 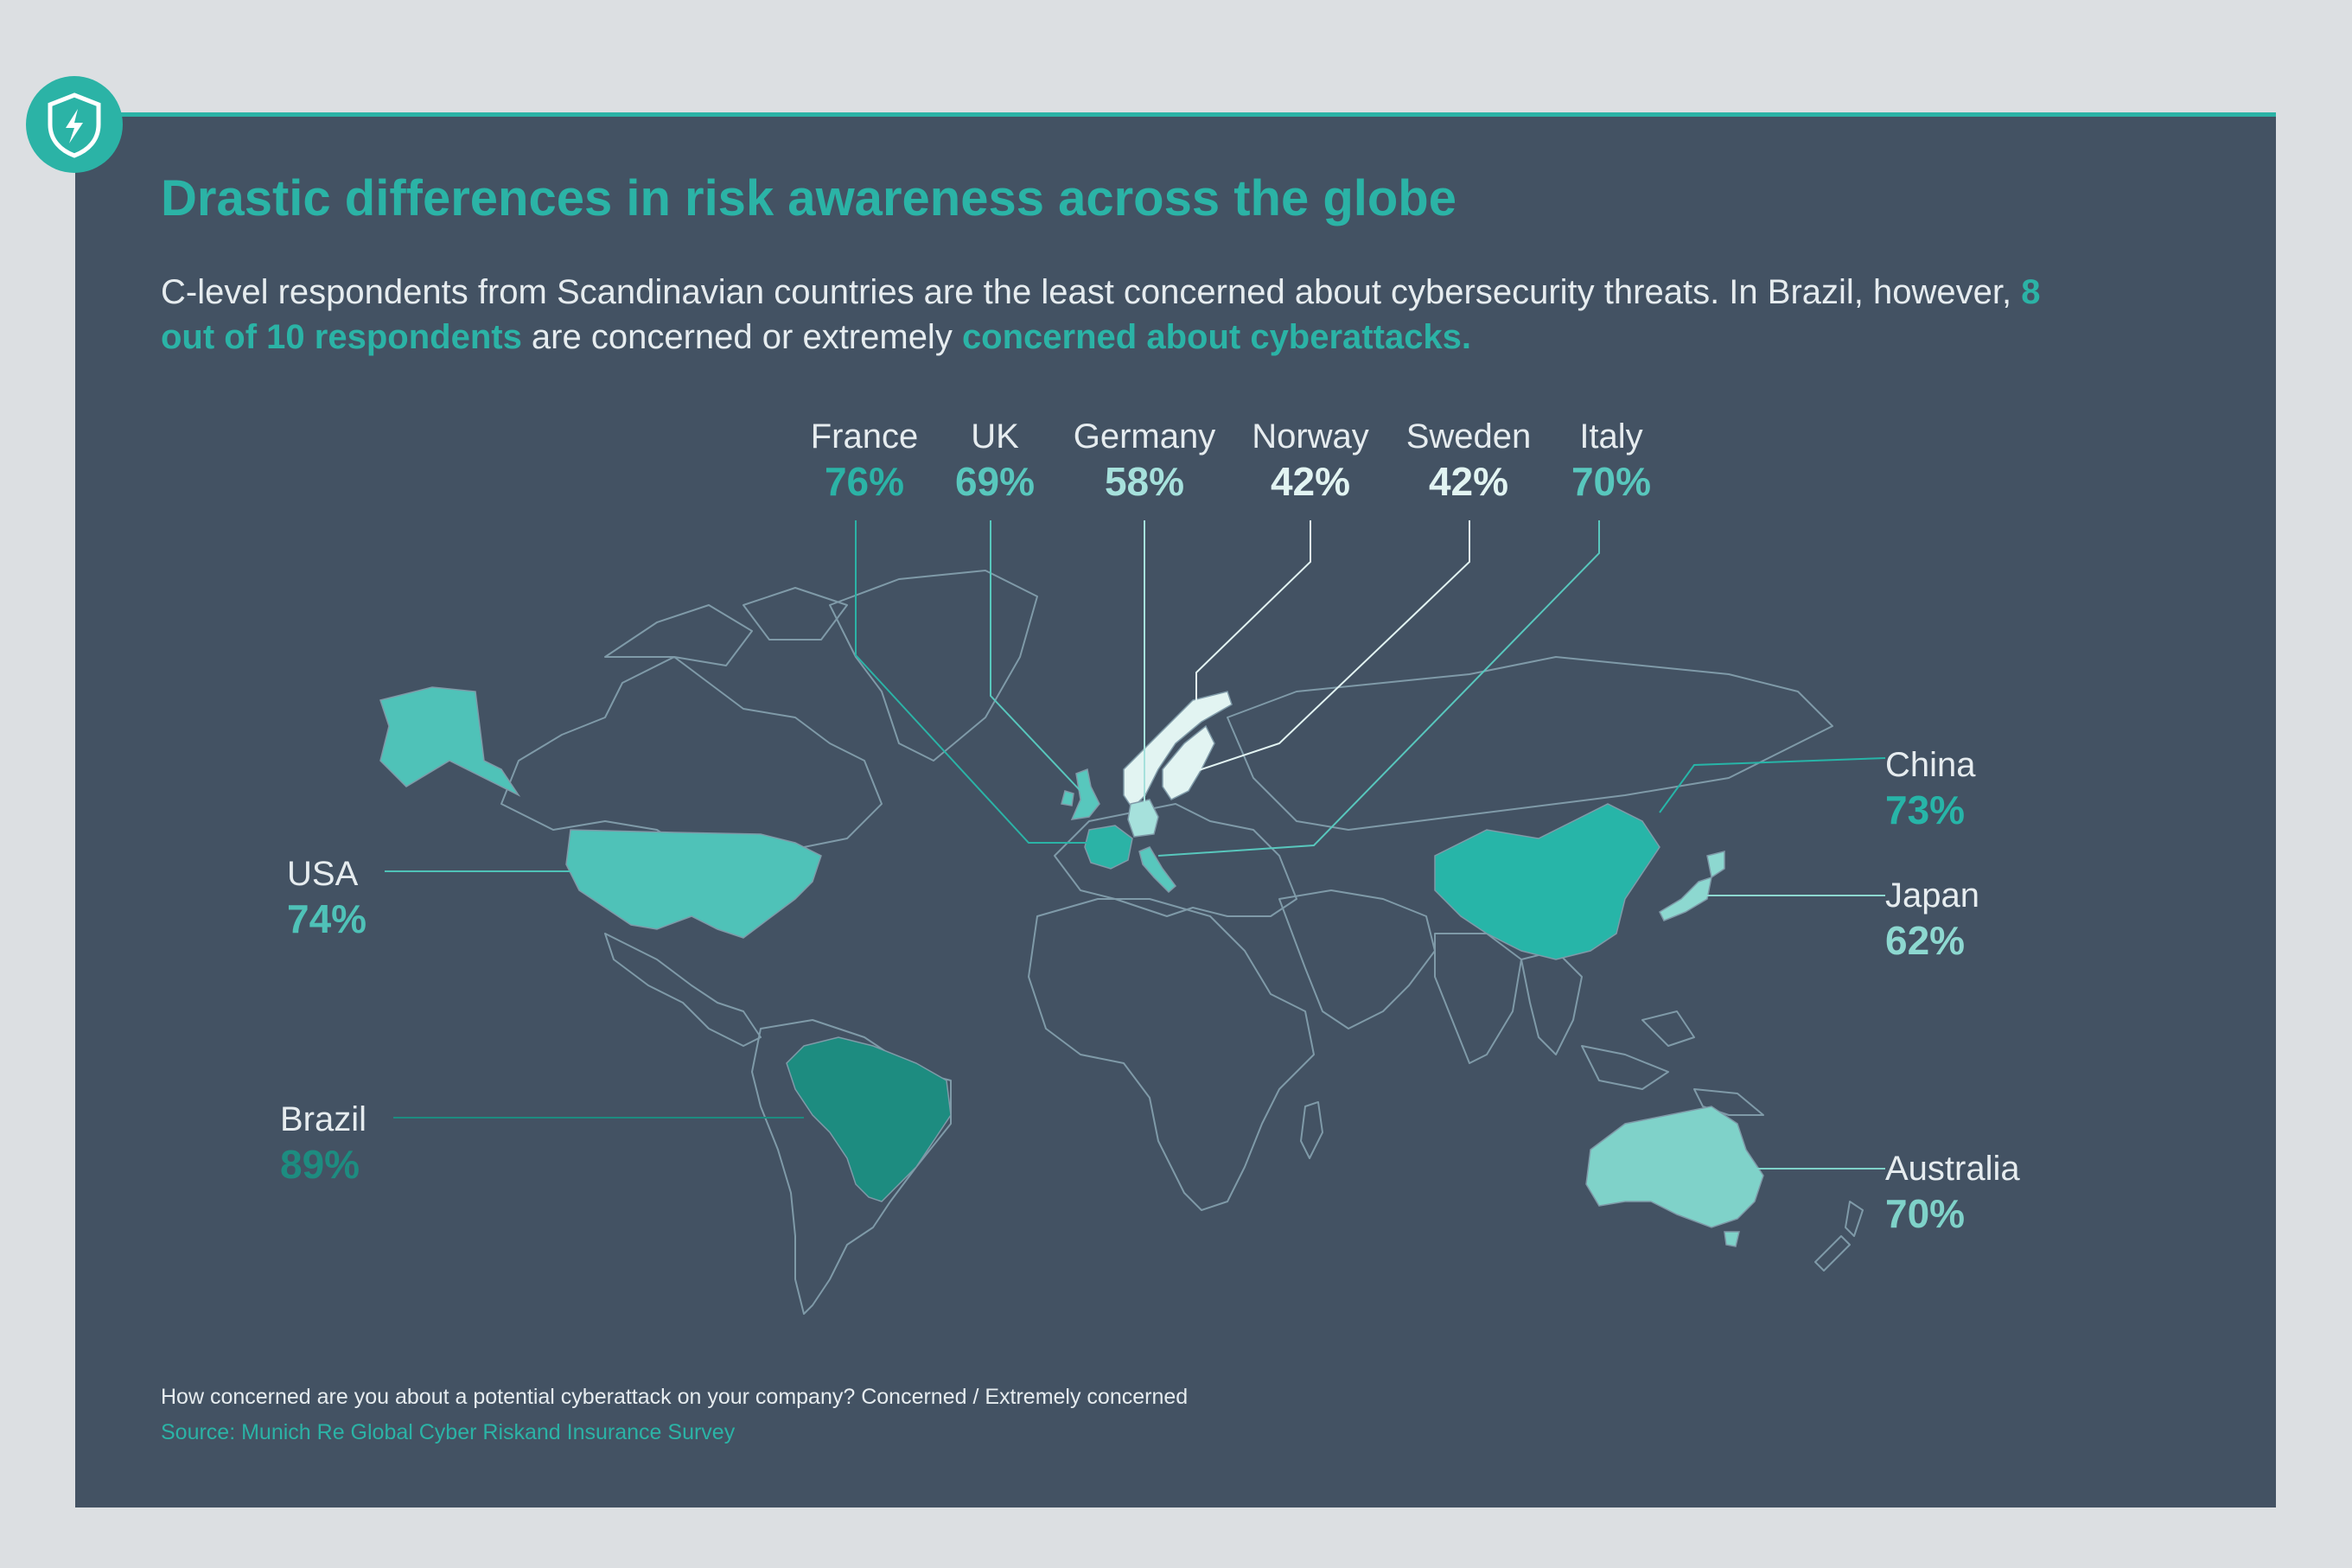 What do you see at coordinates (324, 1119) in the screenshot?
I see `country-name-brazil: Brazil` at bounding box center [324, 1119].